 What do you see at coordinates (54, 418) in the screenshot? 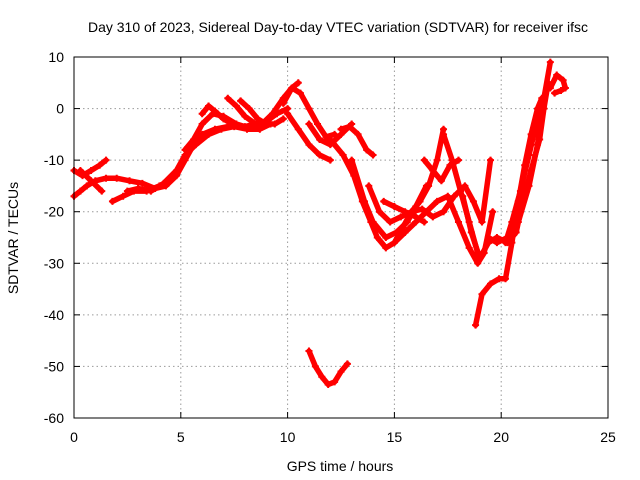
I see `y-tick-label: -60` at bounding box center [54, 418].